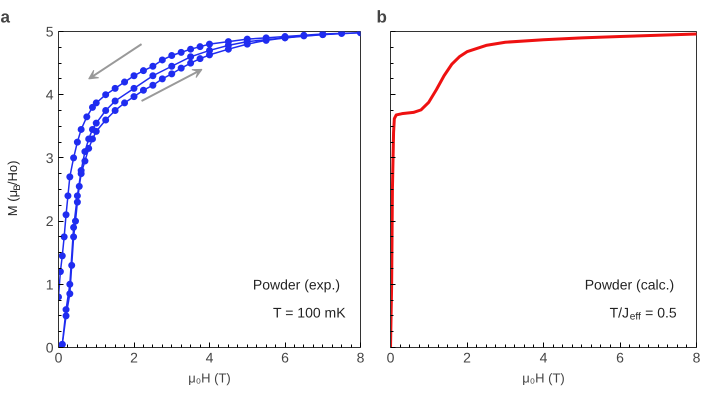  I want to click on y-tick-label: 4, so click(50, 94).